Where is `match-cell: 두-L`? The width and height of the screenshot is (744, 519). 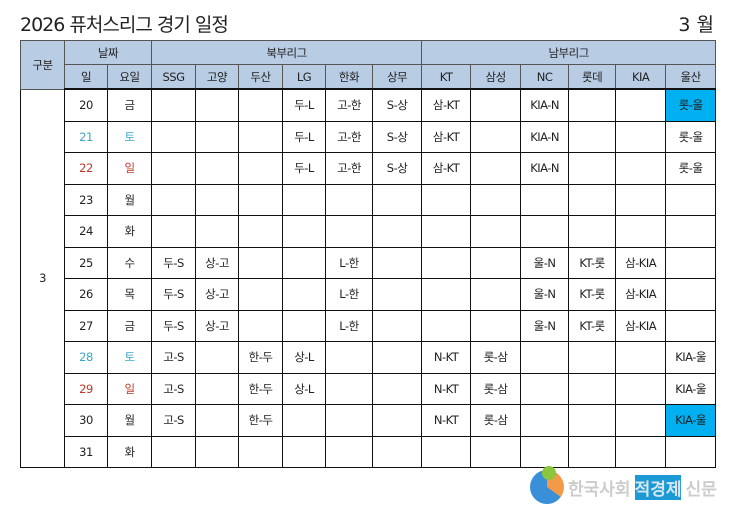
match-cell: 두-L is located at coordinates (304, 168).